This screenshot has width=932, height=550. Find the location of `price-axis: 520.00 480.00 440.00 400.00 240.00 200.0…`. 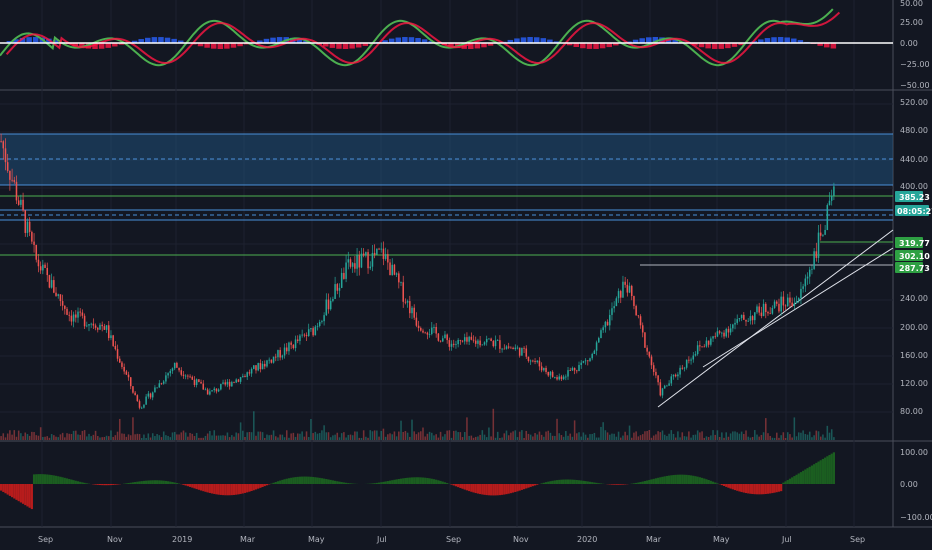

price-axis: 520.00 480.00 440.00 400.00 240.00 200.0… is located at coordinates (914, 257).